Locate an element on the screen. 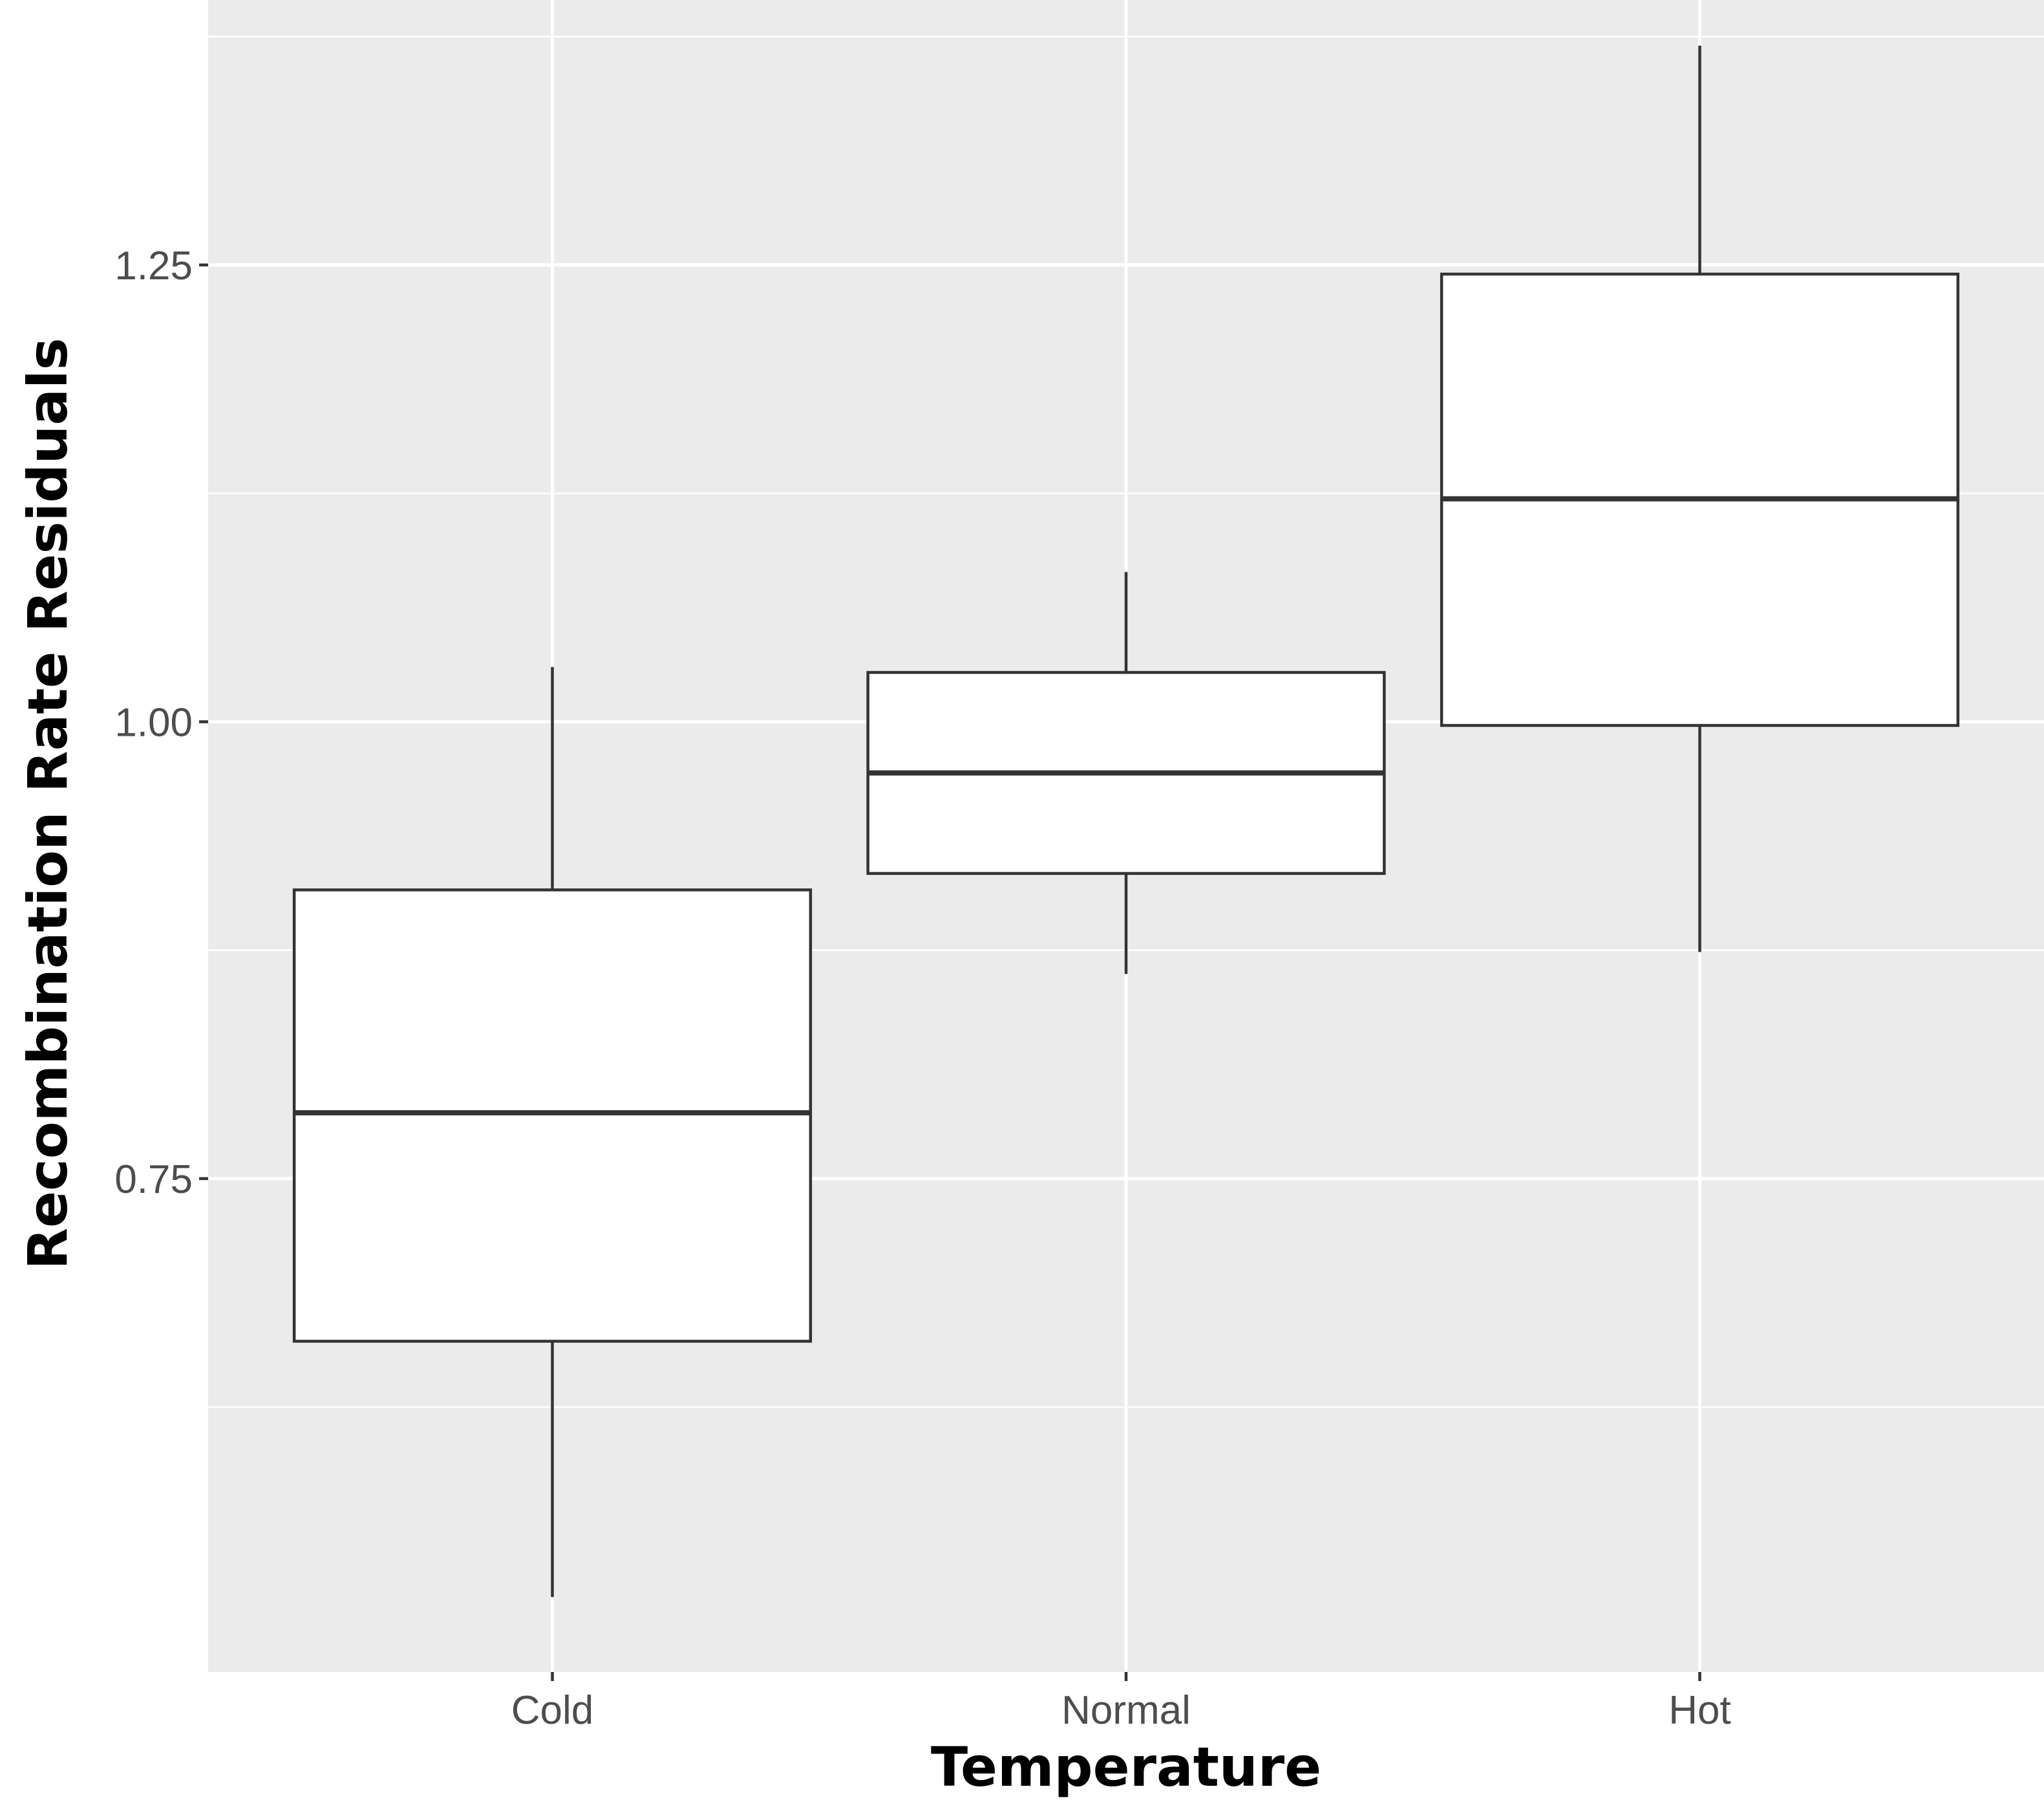  y-tick-label: 0.75 is located at coordinates (153, 1179).